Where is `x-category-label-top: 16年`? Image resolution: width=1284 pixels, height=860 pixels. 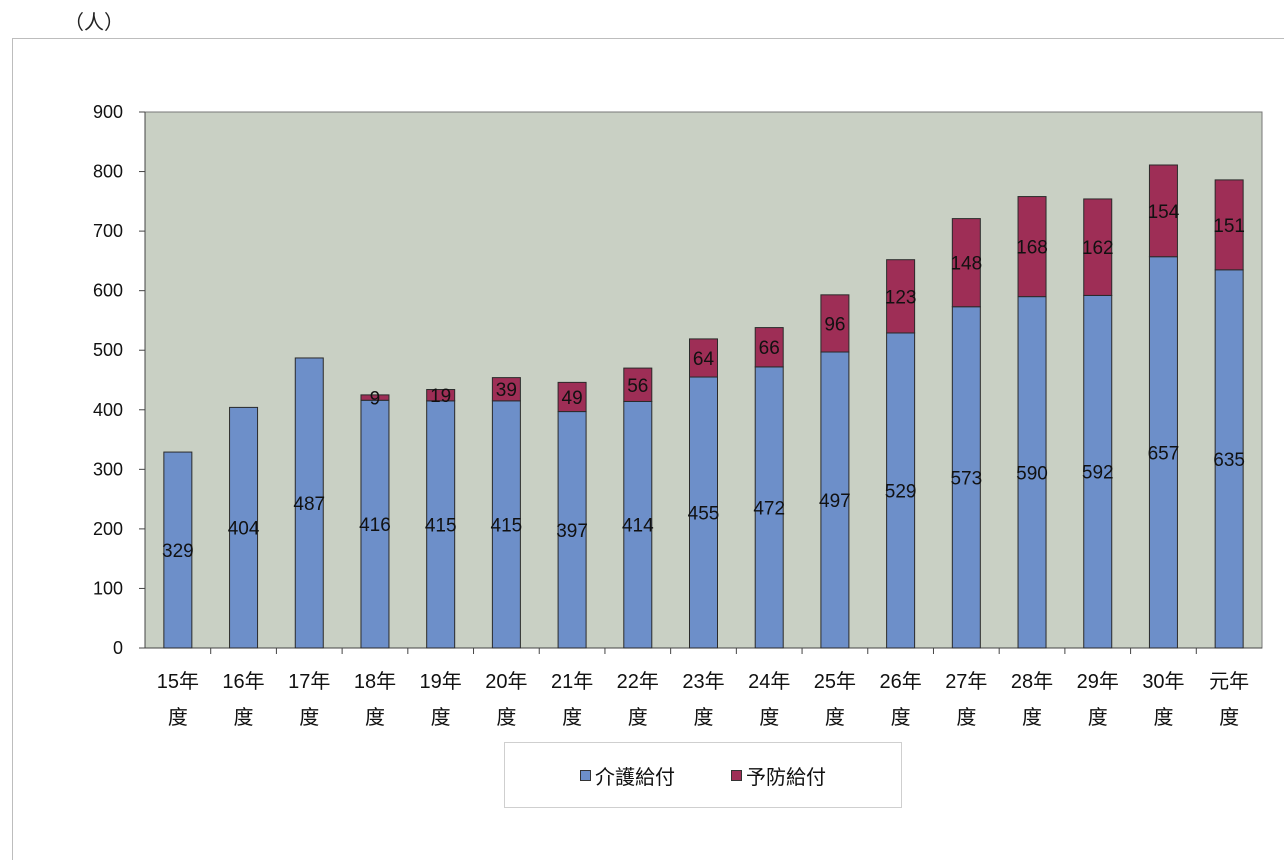
x-category-label-top: 16年 is located at coordinates (243, 681).